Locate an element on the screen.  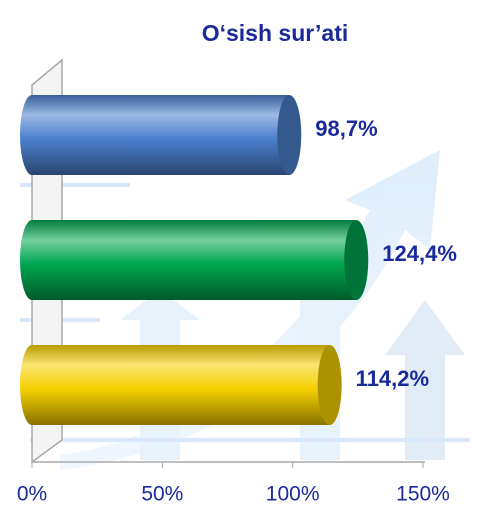
data-label: 98,7% is located at coordinates (346, 128).